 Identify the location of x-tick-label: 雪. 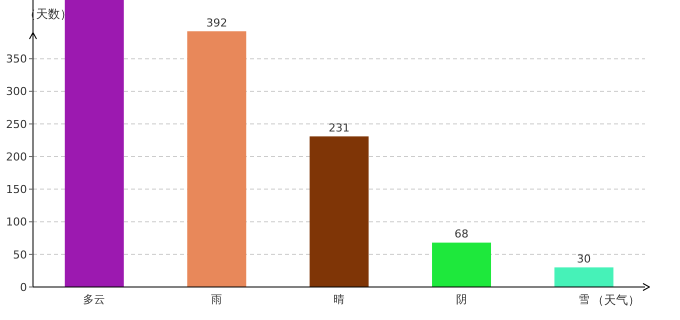
(584, 299).